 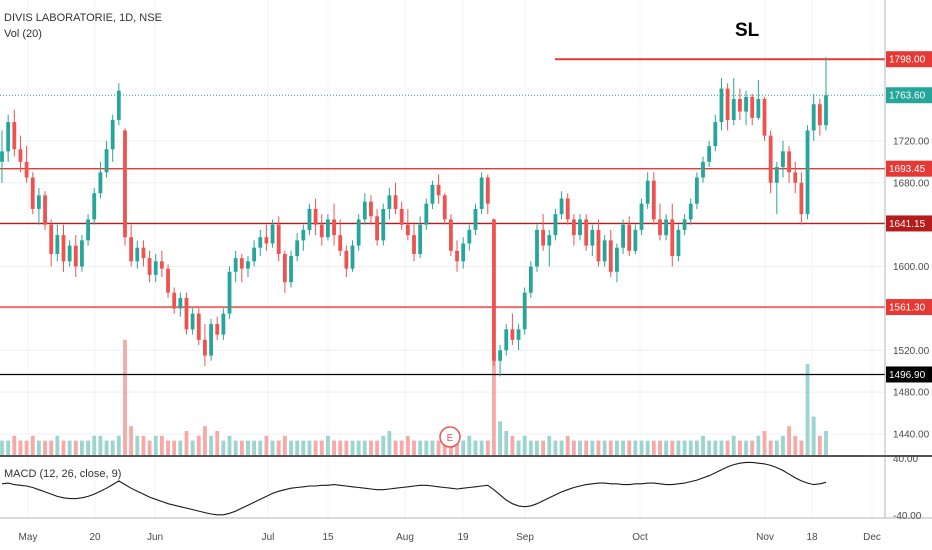 I want to click on level-label: 1693.45, so click(x=907, y=169).